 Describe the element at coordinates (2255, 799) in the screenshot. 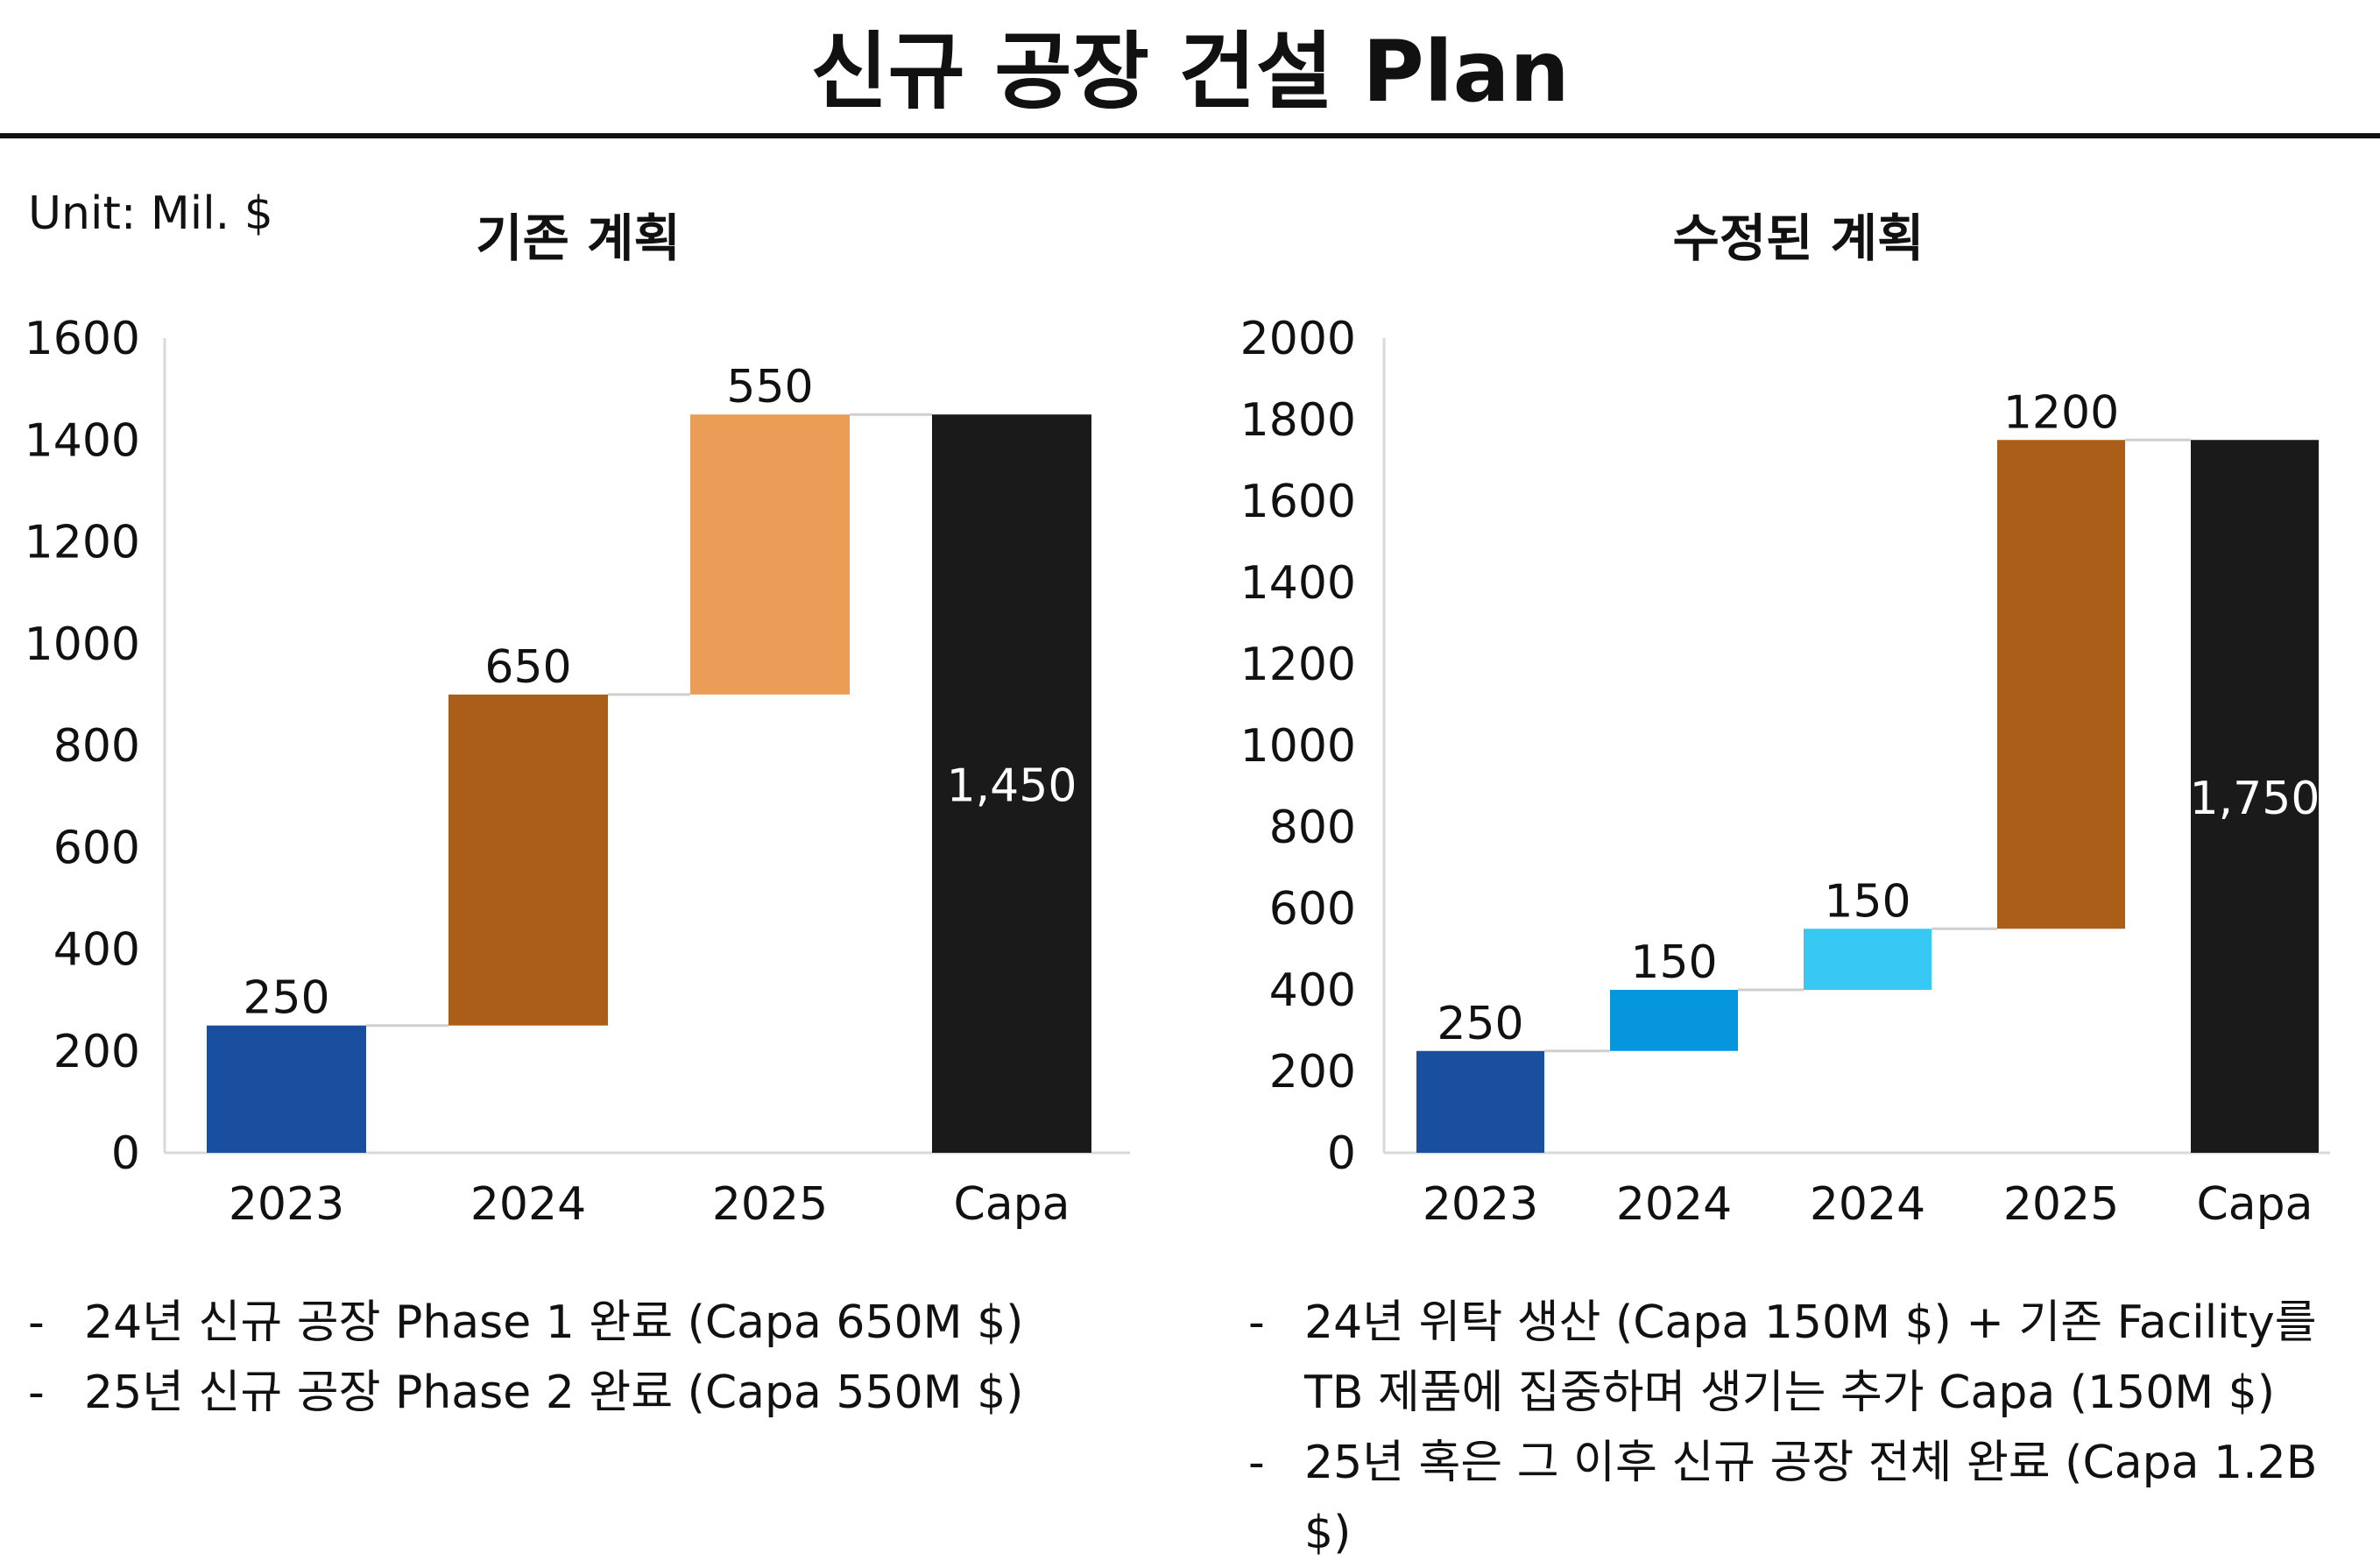

I see `data-label: 1,750` at that location.